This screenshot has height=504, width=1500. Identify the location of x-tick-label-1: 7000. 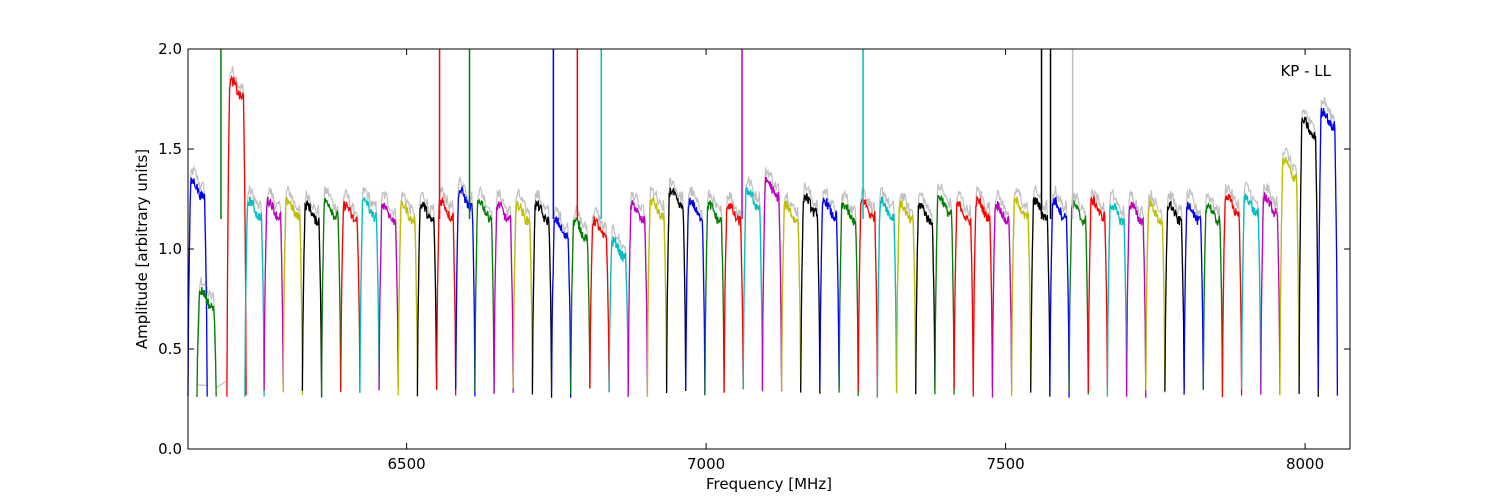
(706, 464).